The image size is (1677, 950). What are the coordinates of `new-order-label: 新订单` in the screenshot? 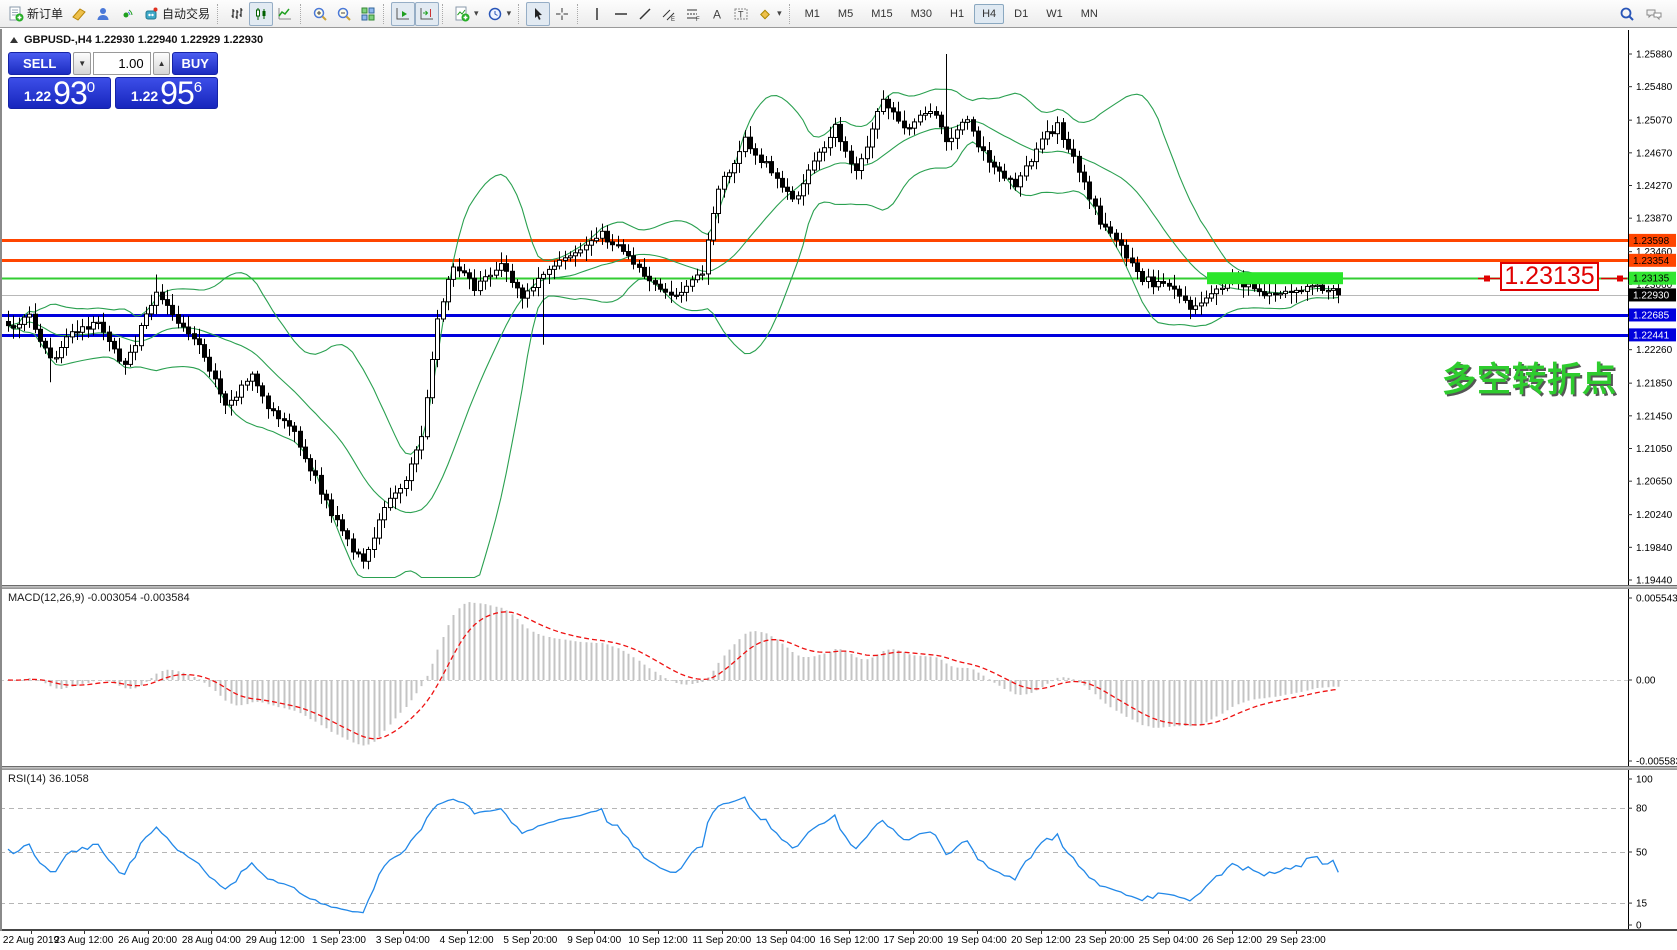 It's located at (45, 14).